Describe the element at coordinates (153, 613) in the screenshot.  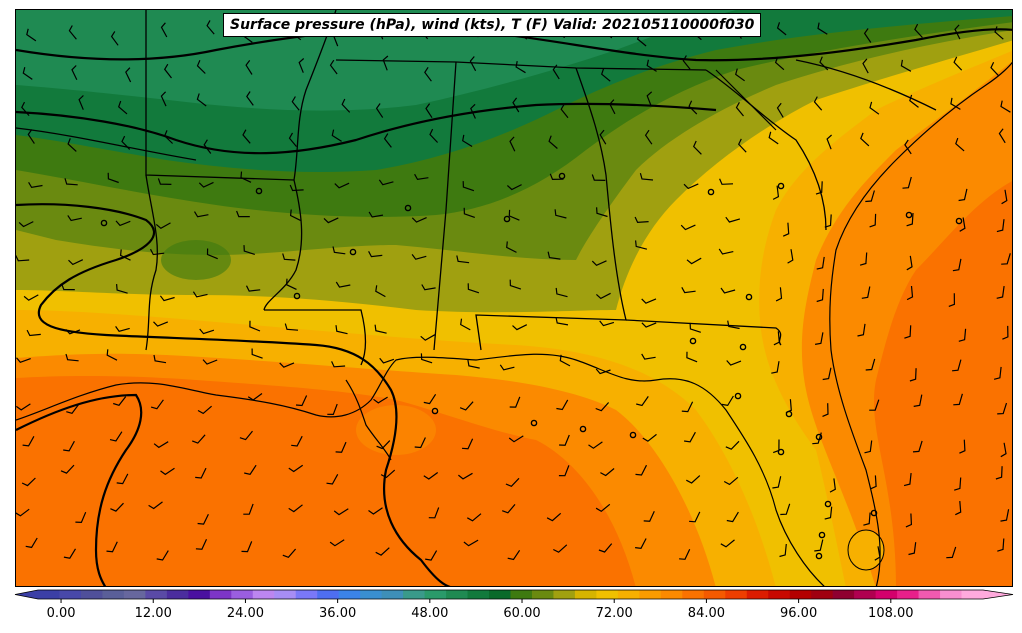
I see `colorbar-tick-label: 12.00` at that location.